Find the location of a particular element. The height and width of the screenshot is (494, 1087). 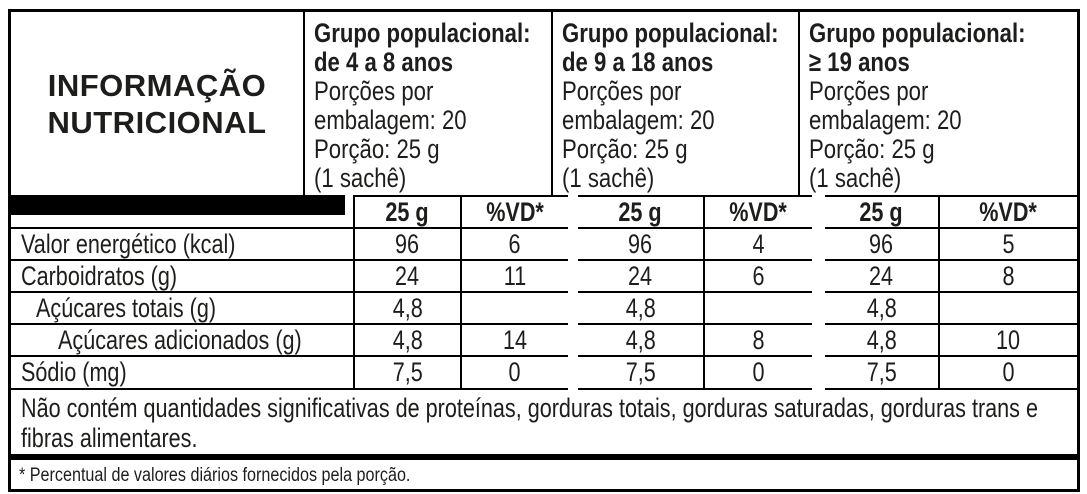

cell-dv: 5 is located at coordinates (1007, 245).